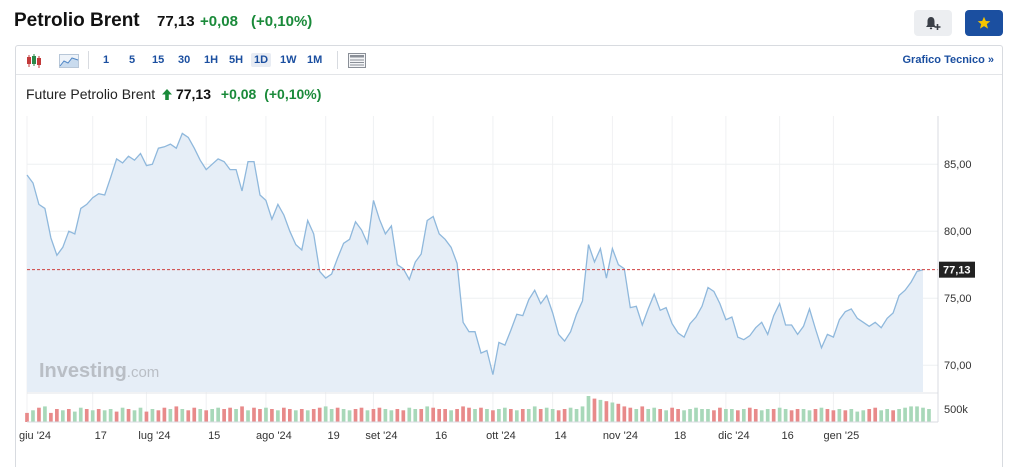  I want to click on timeframe-15m: 15, so click(158, 60).